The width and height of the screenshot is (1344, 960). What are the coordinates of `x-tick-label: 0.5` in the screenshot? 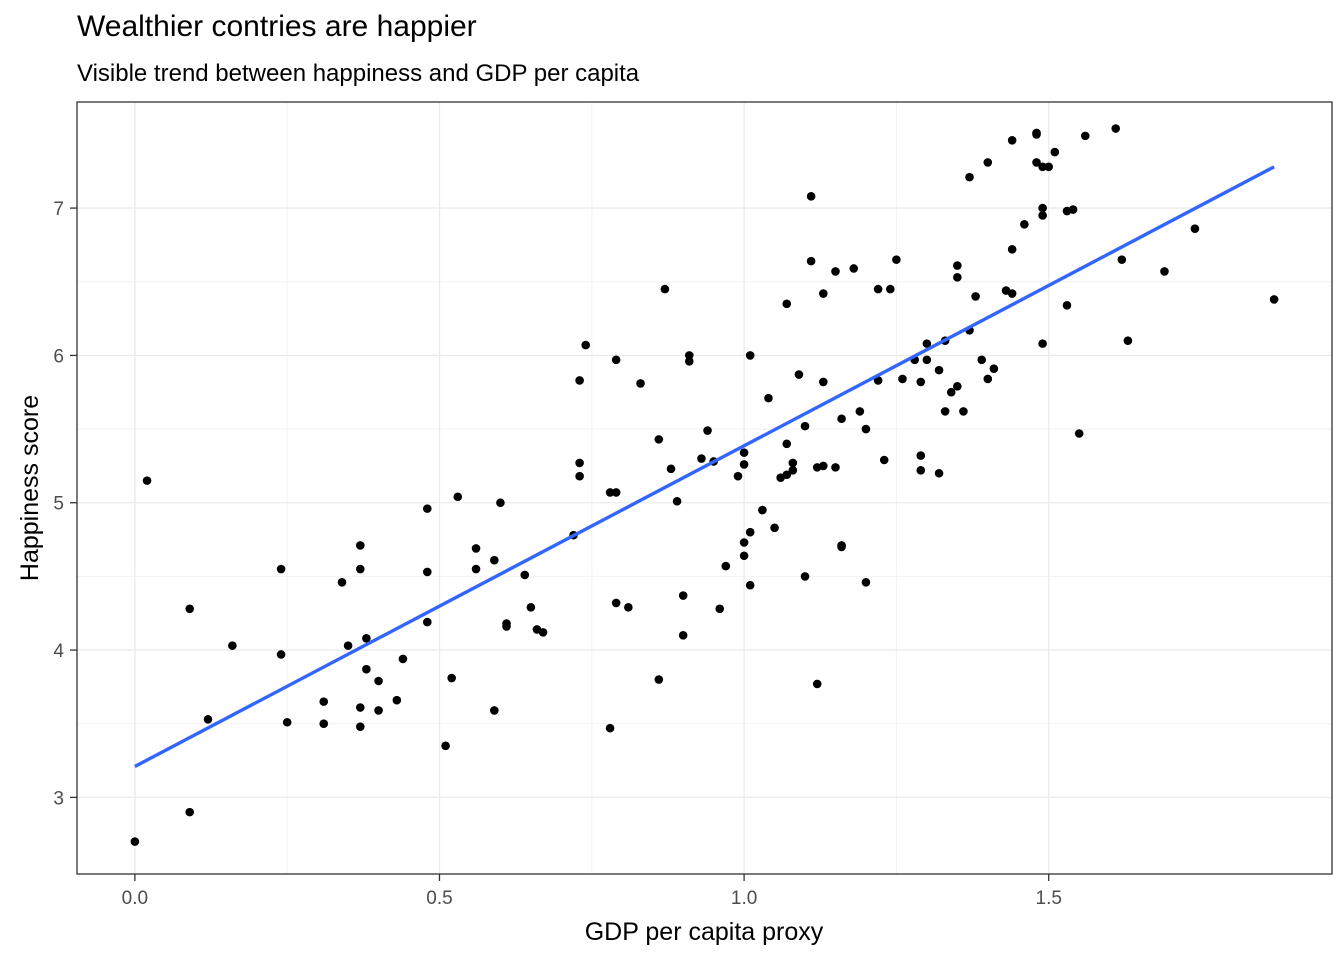 It's located at (439, 898).